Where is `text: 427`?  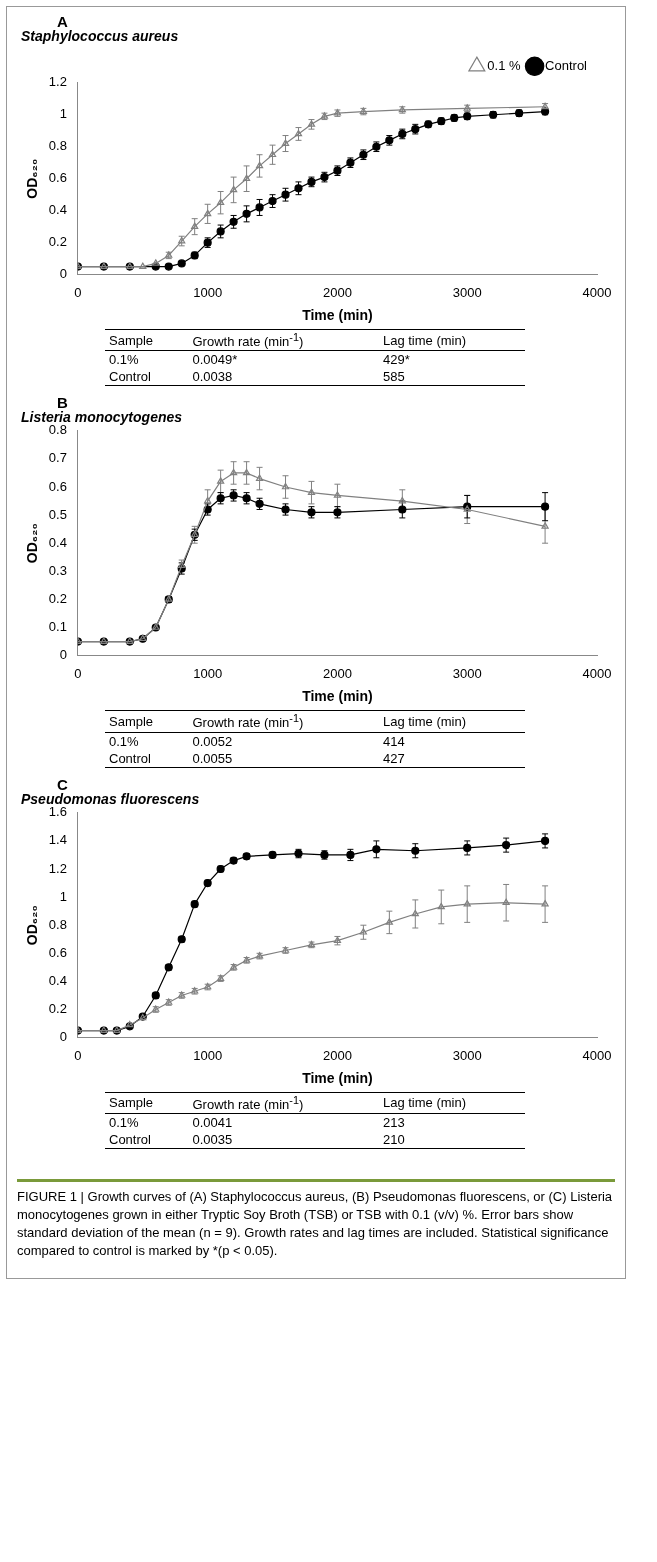
text: 427 is located at coordinates (451, 758).